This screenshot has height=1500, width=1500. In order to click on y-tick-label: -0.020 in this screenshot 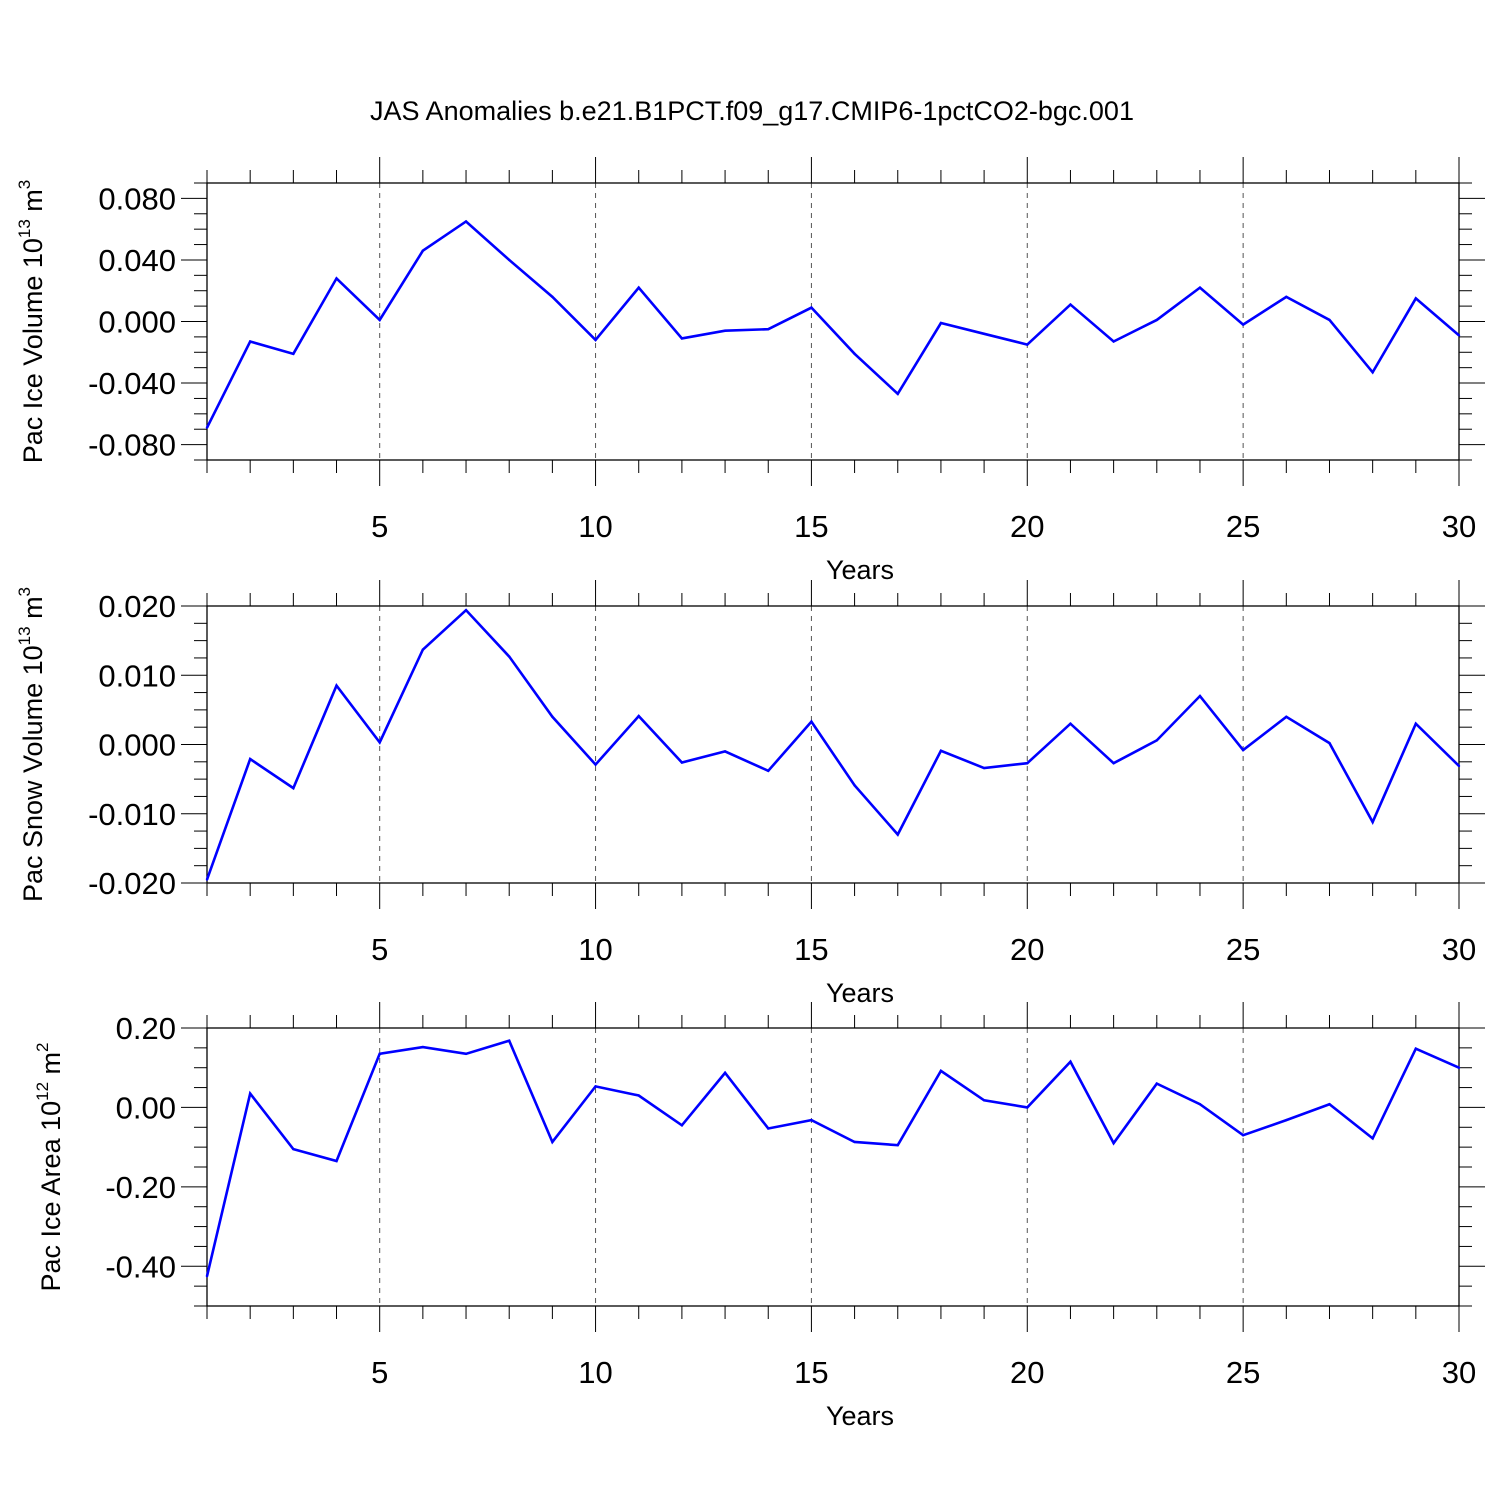, I will do `click(132, 883)`.